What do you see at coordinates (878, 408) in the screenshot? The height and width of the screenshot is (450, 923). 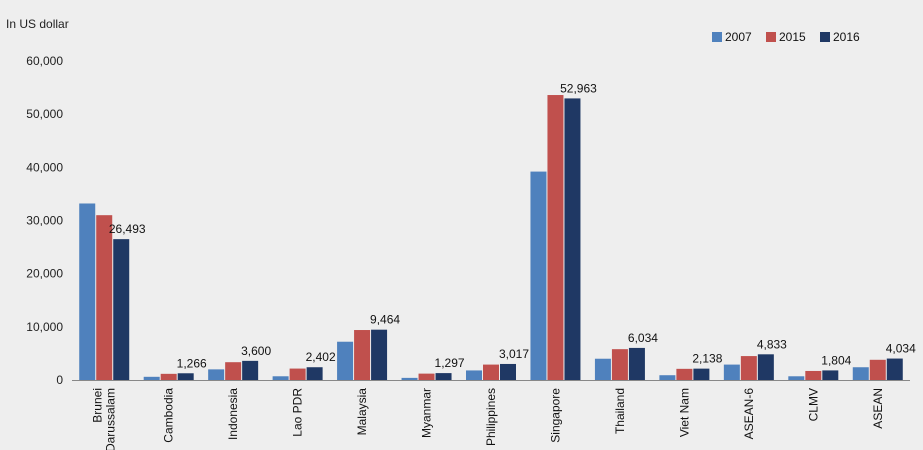 I see `category-label: ASEAN` at bounding box center [878, 408].